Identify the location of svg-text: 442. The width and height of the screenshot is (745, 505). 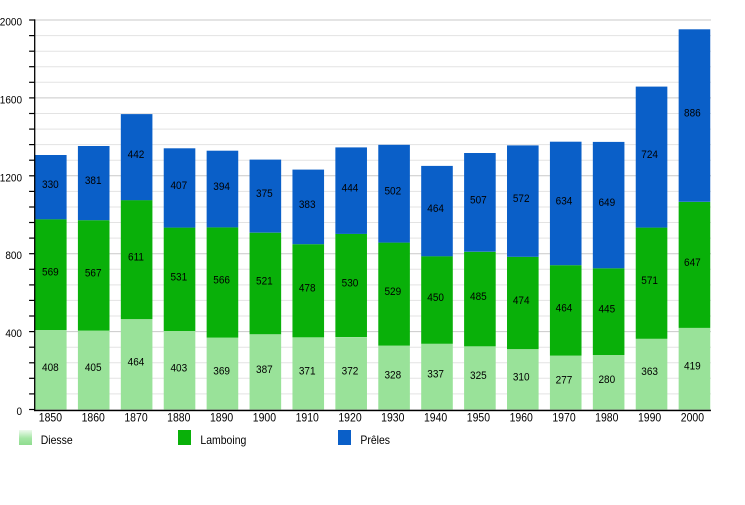
(136, 155).